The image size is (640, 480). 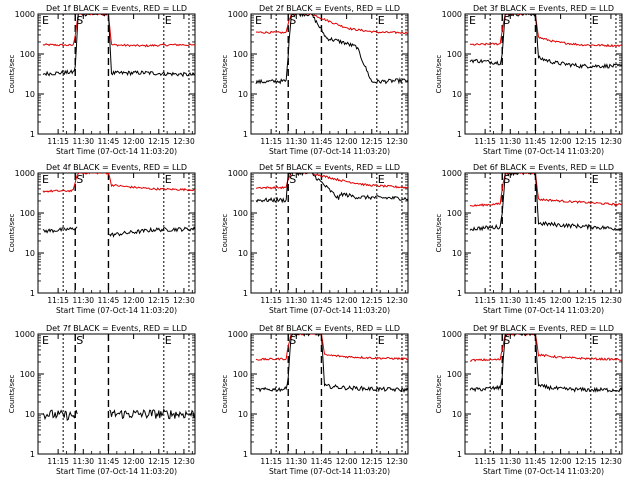 I want to click on plot-title: Det 2f BLACK = Events, RED = LLD, so click(x=329, y=8).